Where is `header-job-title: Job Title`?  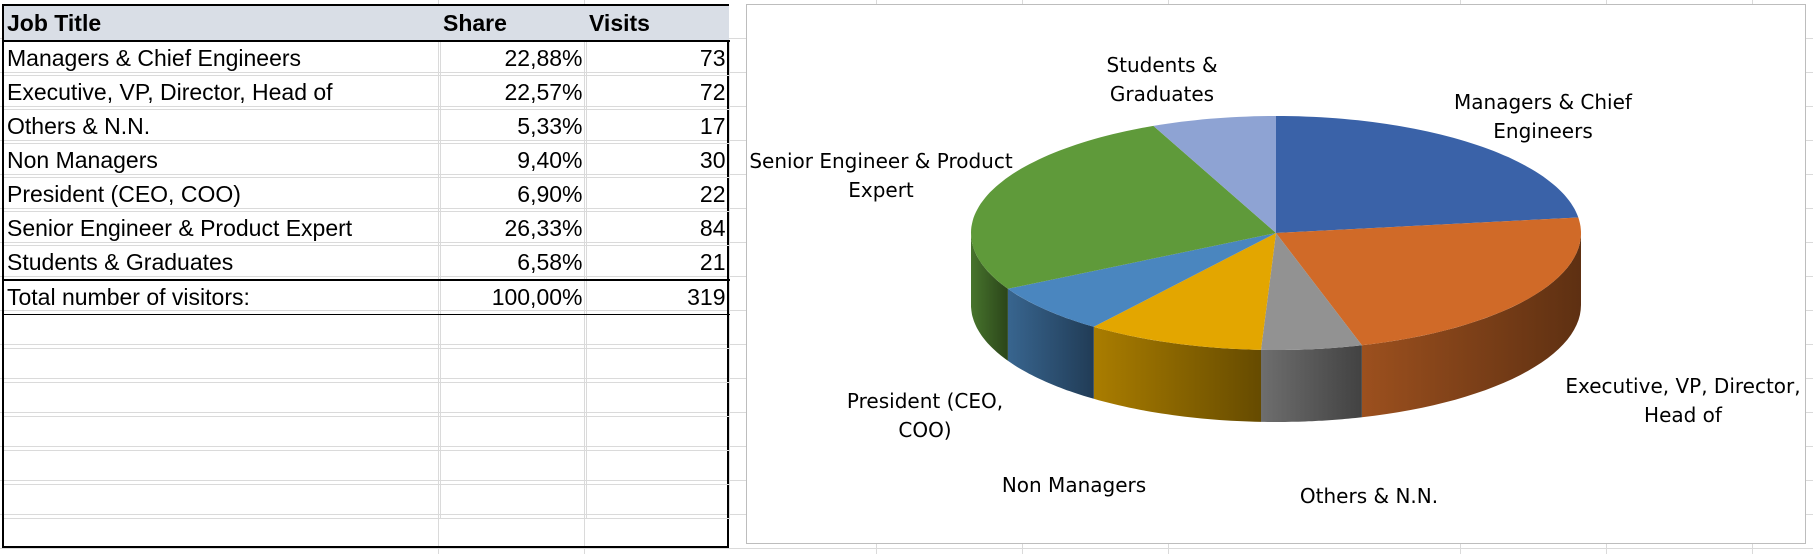 header-job-title: Job Title is located at coordinates (222, 24).